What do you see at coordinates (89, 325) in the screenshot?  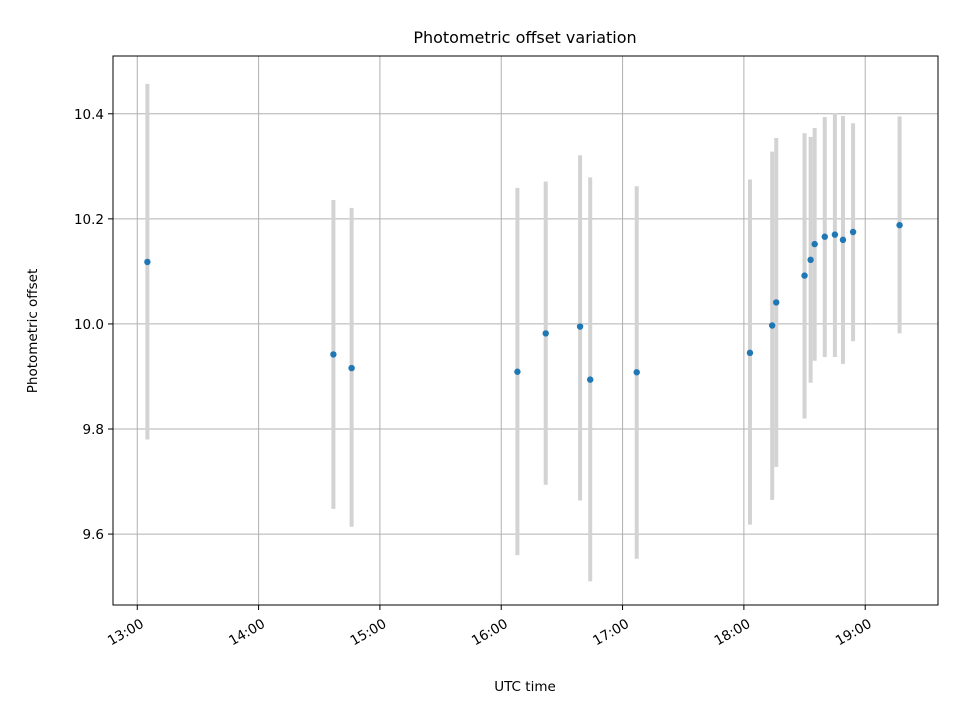 I see `y-tick-label: 10.0` at bounding box center [89, 325].